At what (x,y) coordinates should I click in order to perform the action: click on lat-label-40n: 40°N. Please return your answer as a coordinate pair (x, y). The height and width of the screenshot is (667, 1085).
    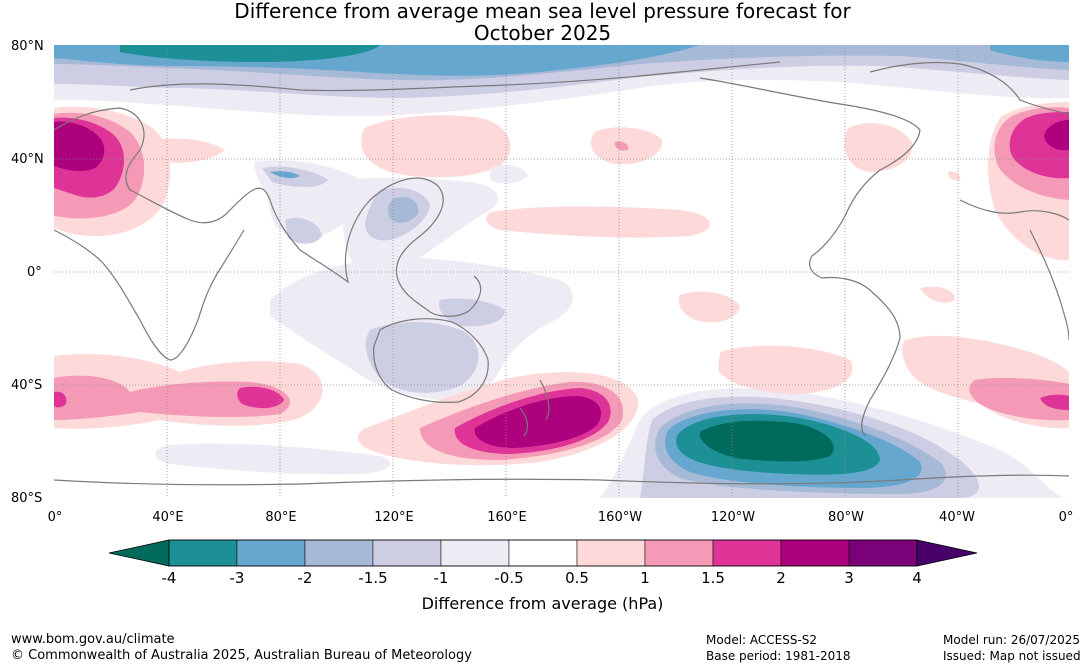
    Looking at the image, I should click on (27, 159).